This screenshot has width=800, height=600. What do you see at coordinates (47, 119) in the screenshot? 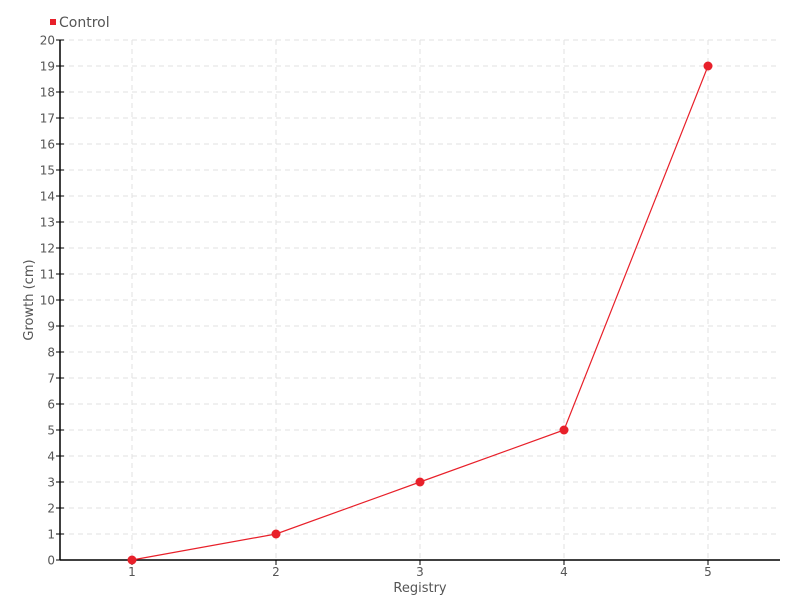
I see `y-tick-label: 17` at bounding box center [47, 119].